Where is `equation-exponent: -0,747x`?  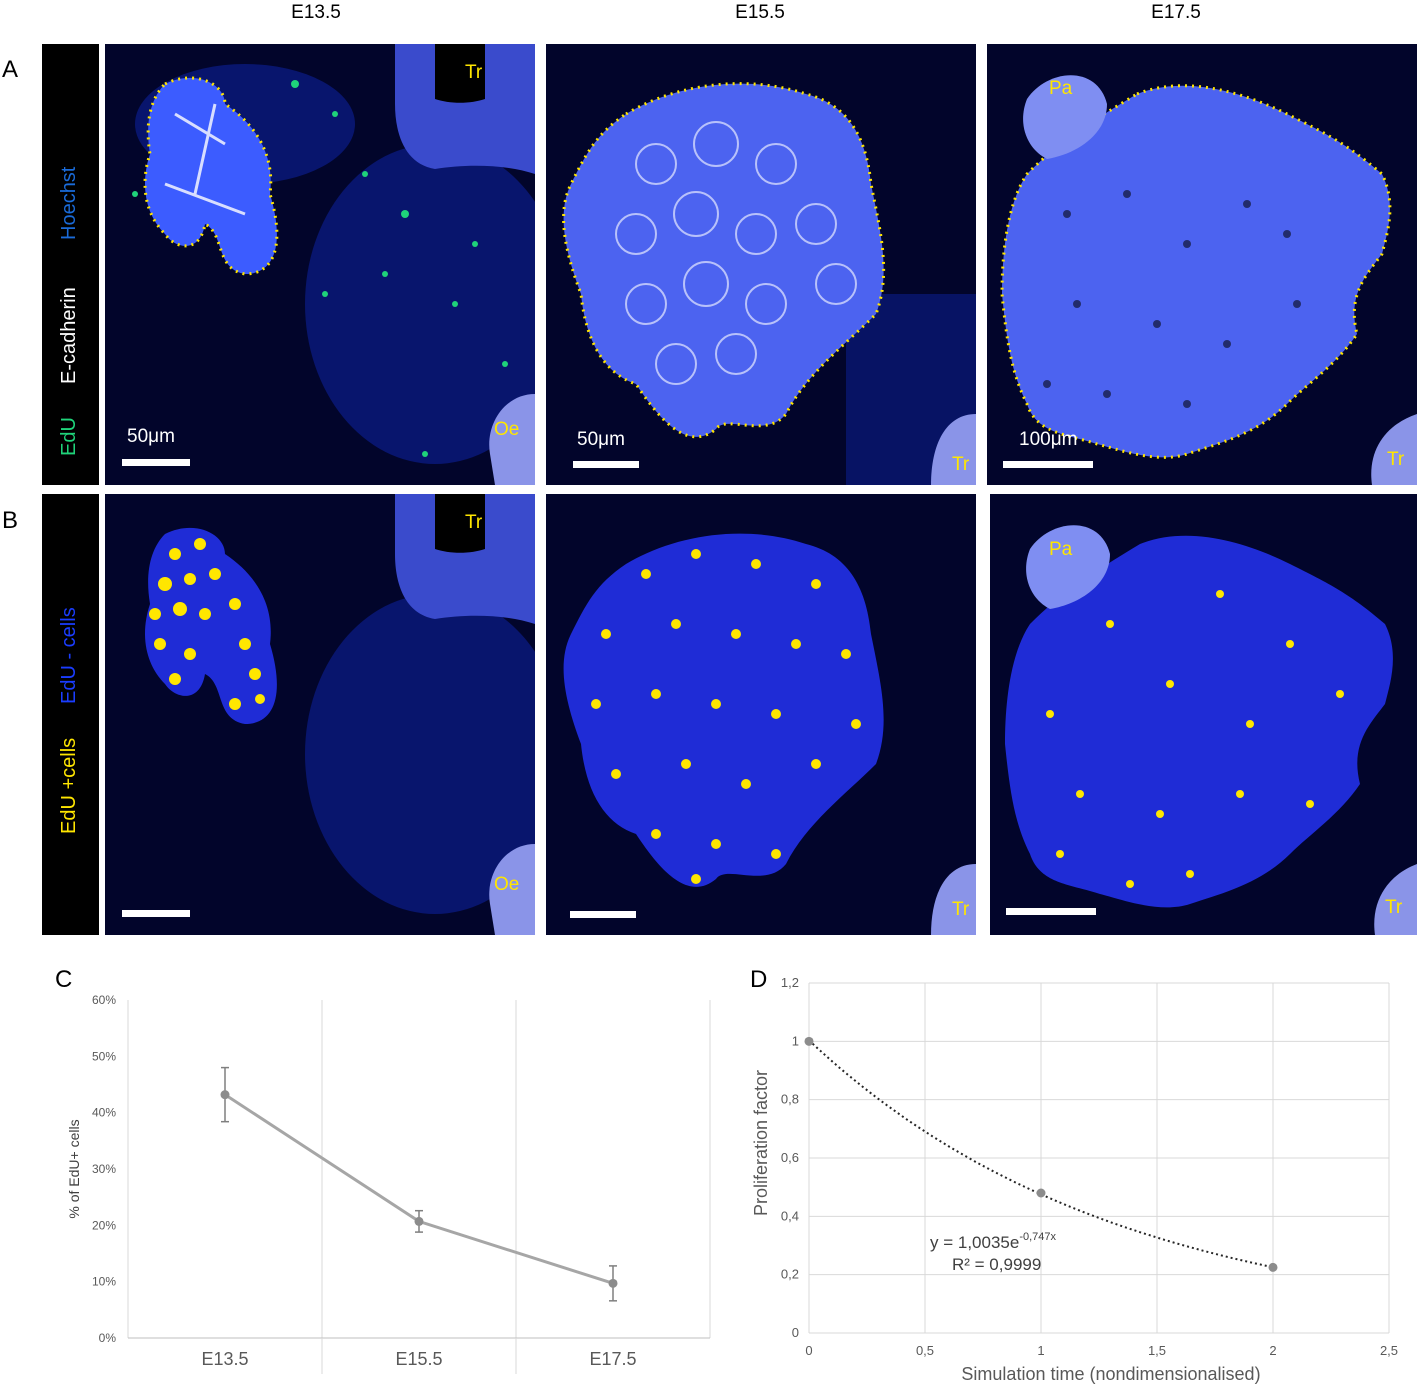 equation-exponent: -0,747x is located at coordinates (1037, 1237).